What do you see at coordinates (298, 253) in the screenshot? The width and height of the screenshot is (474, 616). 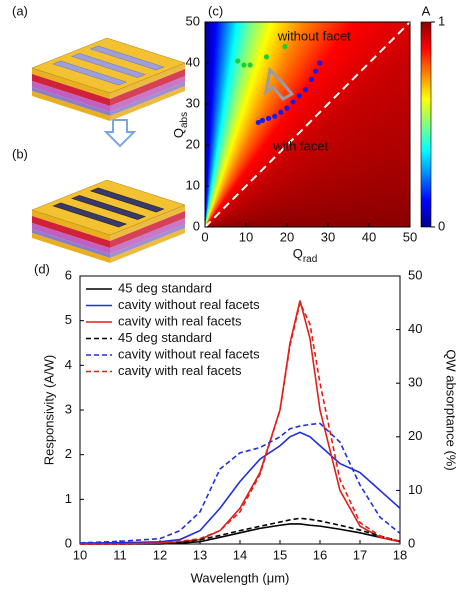 I see `x-axis-label-main: Q` at bounding box center [298, 253].